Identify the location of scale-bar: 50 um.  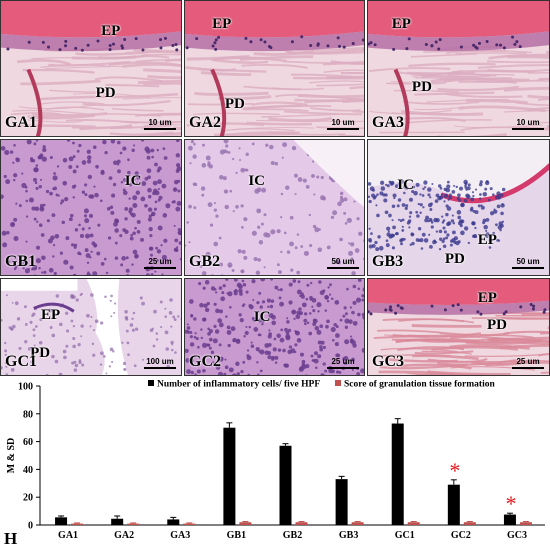
(343, 263).